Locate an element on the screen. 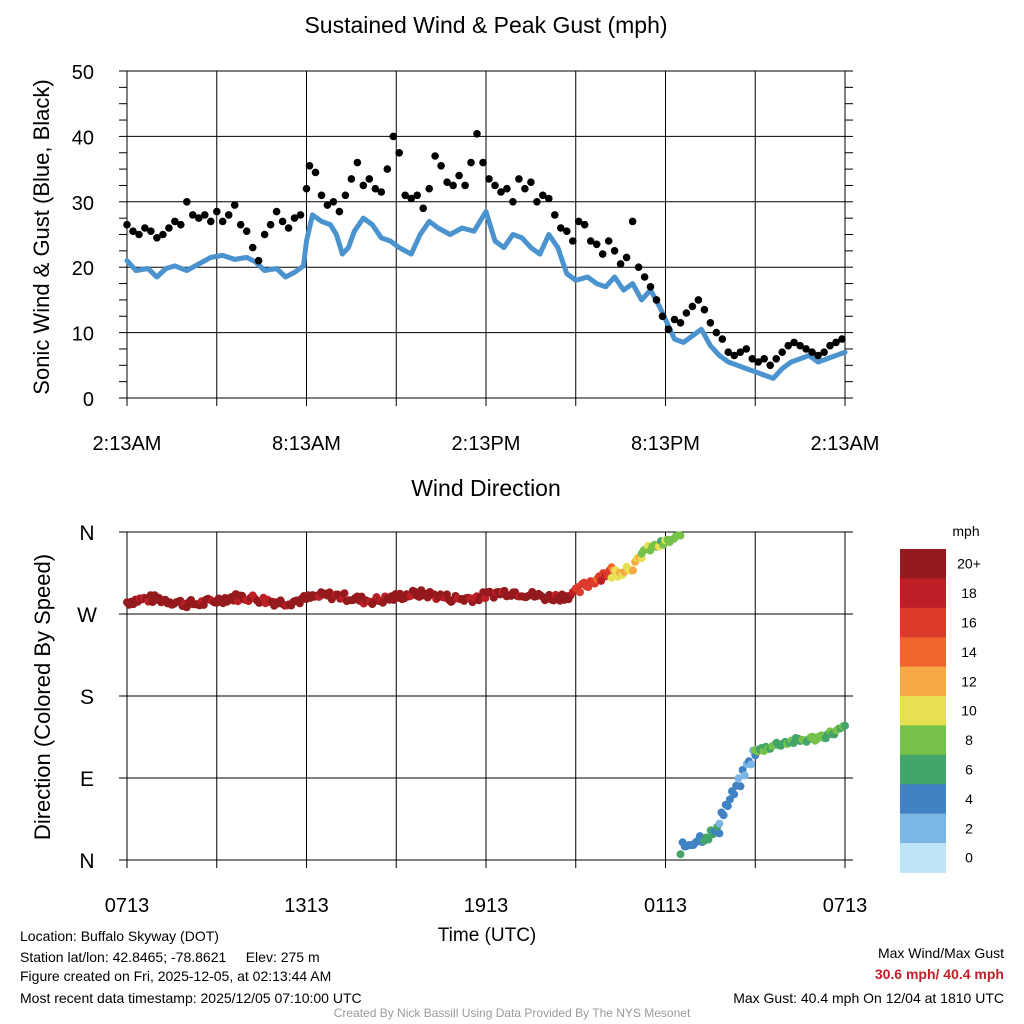  top-x-tick-label: 2:13AM is located at coordinates (127, 444).